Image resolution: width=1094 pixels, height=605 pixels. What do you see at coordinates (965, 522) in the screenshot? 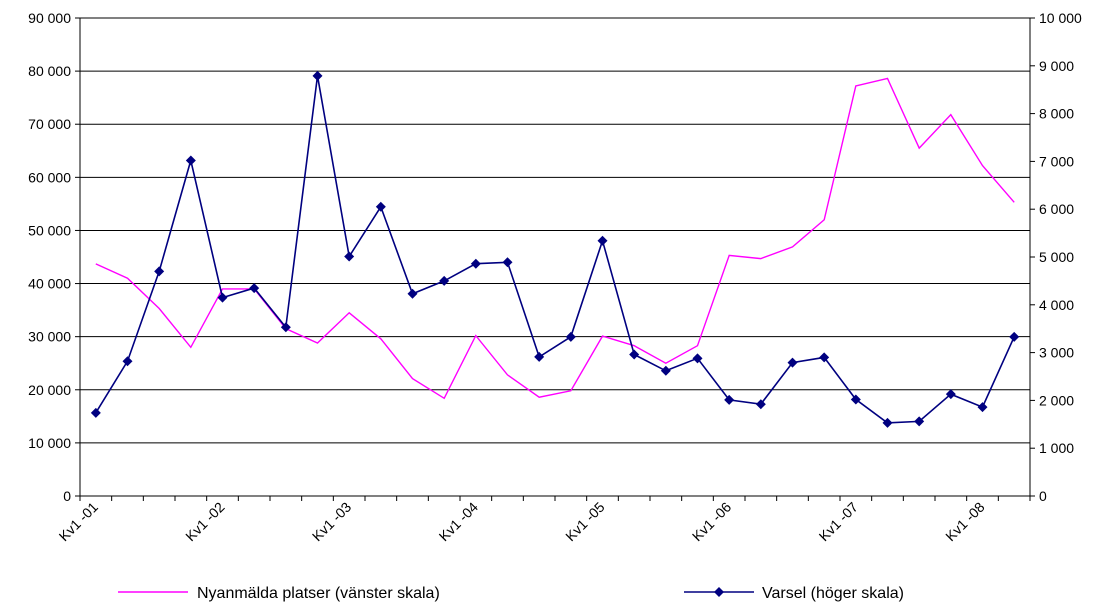
I see `x-tick-label: Kv1 -08` at bounding box center [965, 522].